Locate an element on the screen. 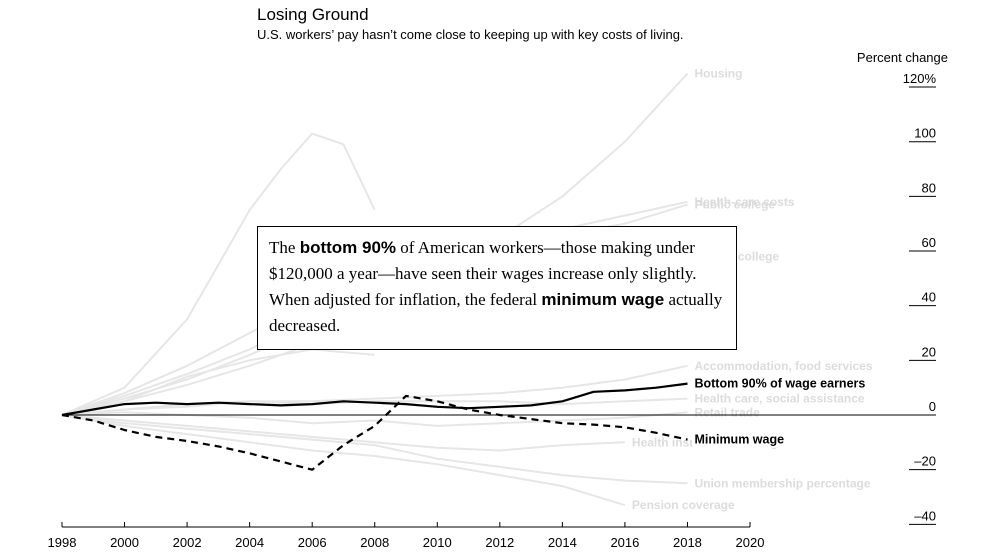 Image resolution: width=1000 pixels, height=557 pixels. annotation-bold-minimum-wage: minimum wage is located at coordinates (603, 299).